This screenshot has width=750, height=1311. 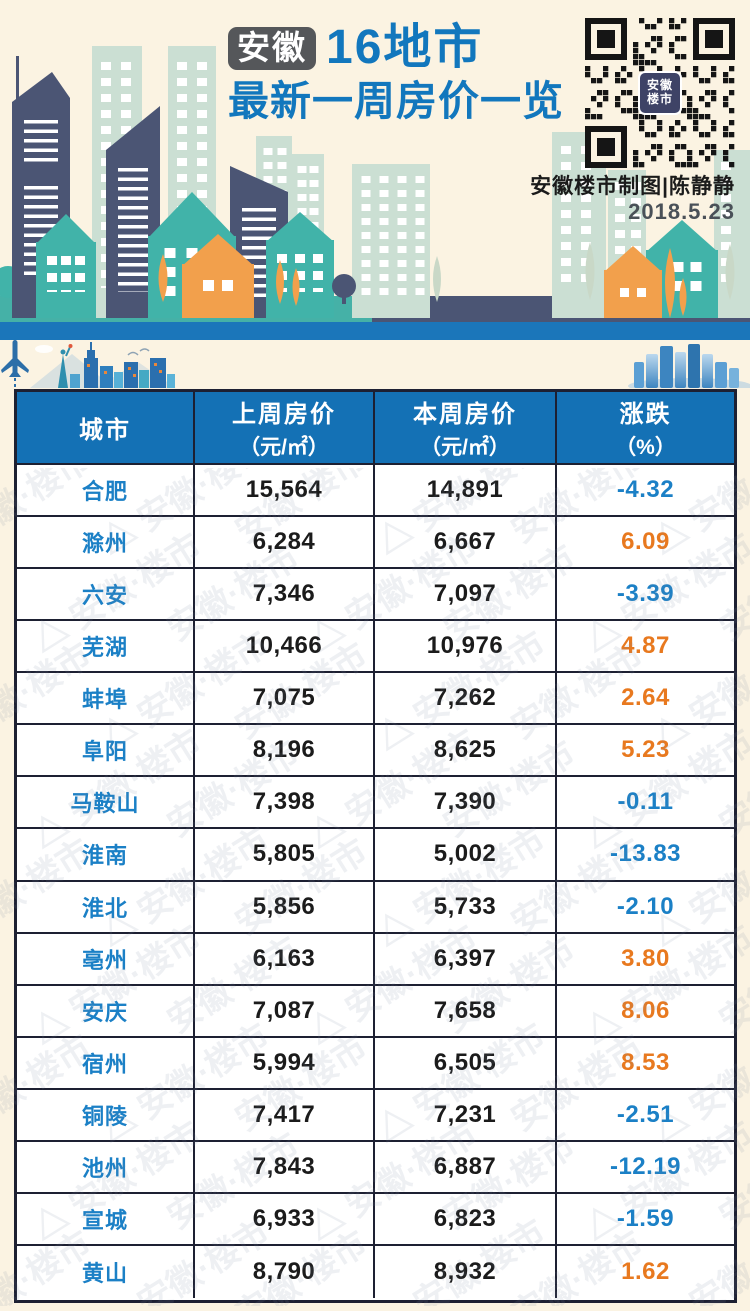 What do you see at coordinates (285, 542) in the screenshot?
I see `last-week-price-cell: 6,284` at bounding box center [285, 542].